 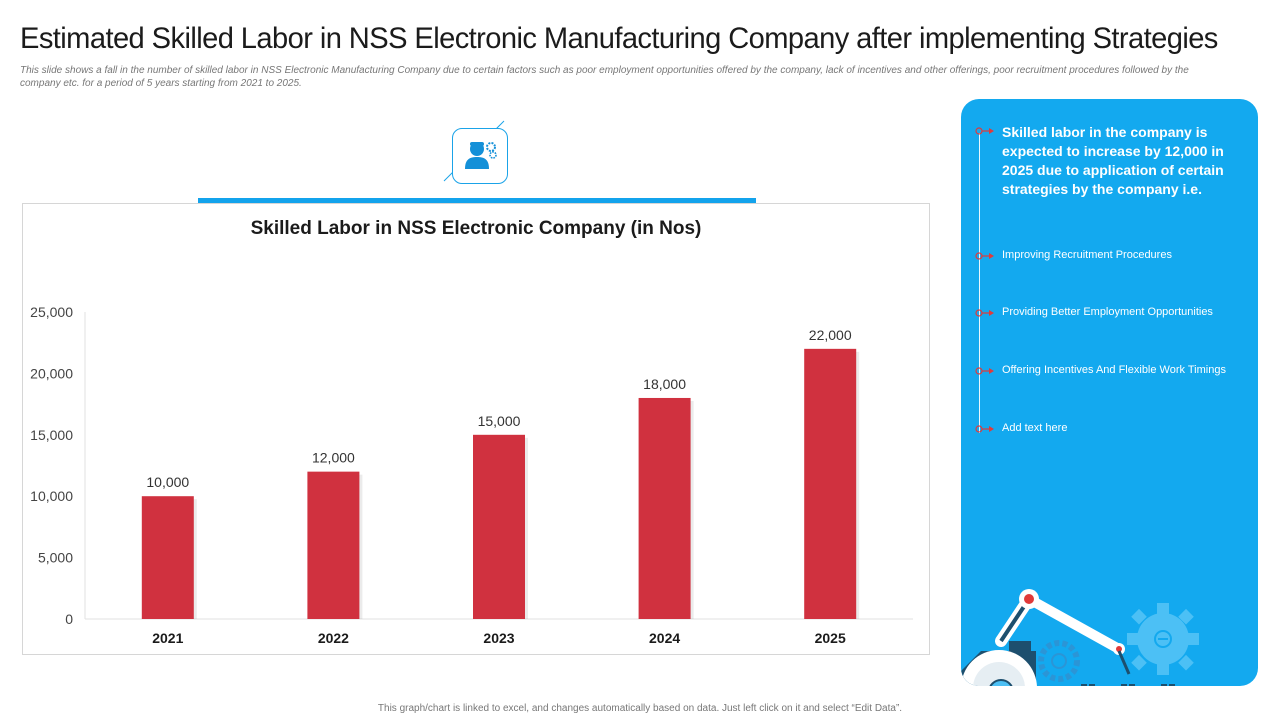 I want to click on bar-2023, so click(x=499, y=526).